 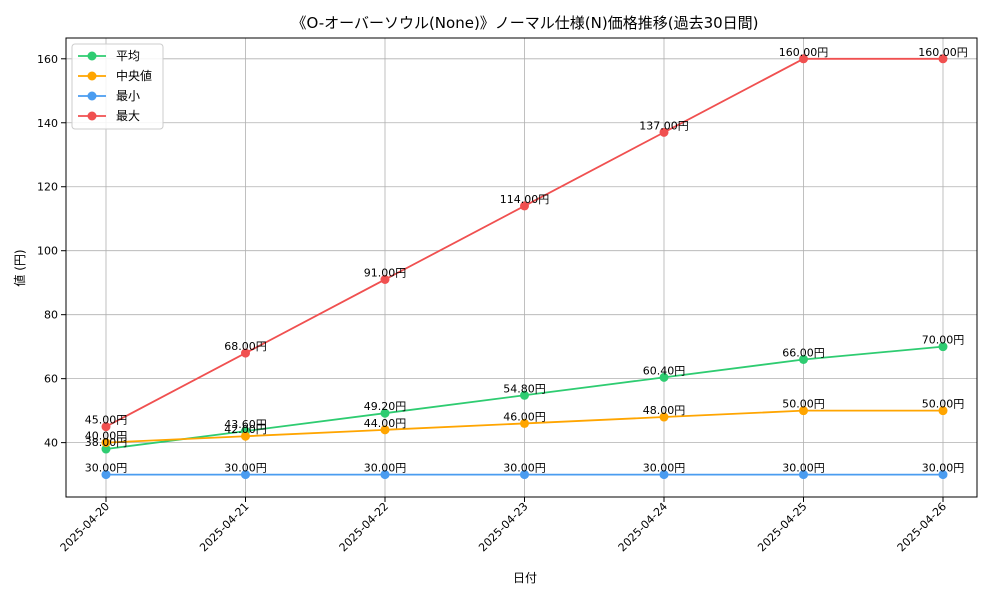 What do you see at coordinates (47, 187) in the screenshot?
I see `y-tick-label: 120` at bounding box center [47, 187].